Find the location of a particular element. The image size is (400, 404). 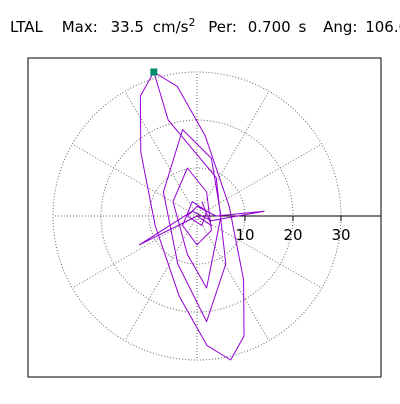

max-unit-power: 2 is located at coordinates (191, 22).